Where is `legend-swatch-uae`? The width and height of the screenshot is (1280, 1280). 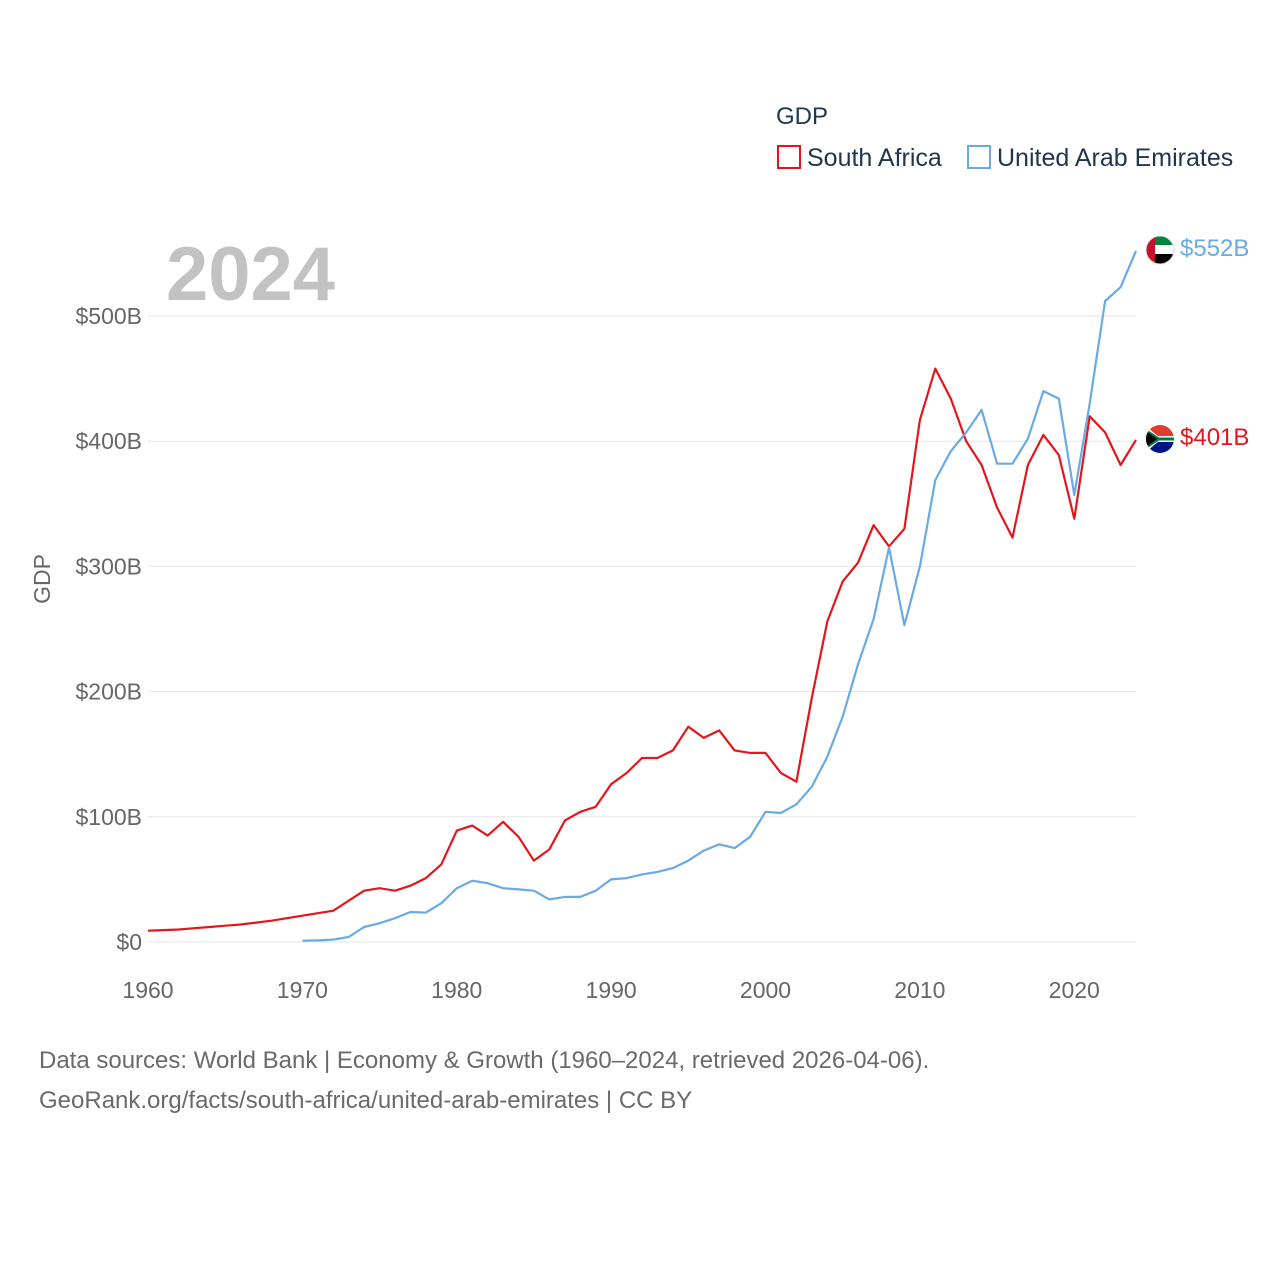
legend-swatch-uae is located at coordinates (979, 157).